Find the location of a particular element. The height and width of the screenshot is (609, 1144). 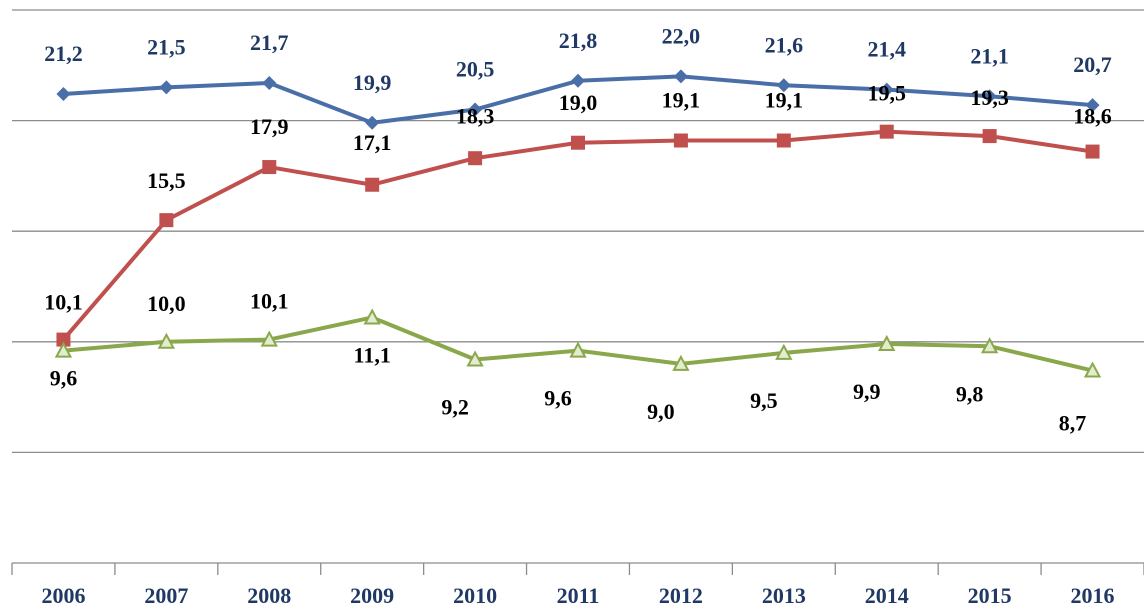

data-label: 21,4 is located at coordinates (886, 49).